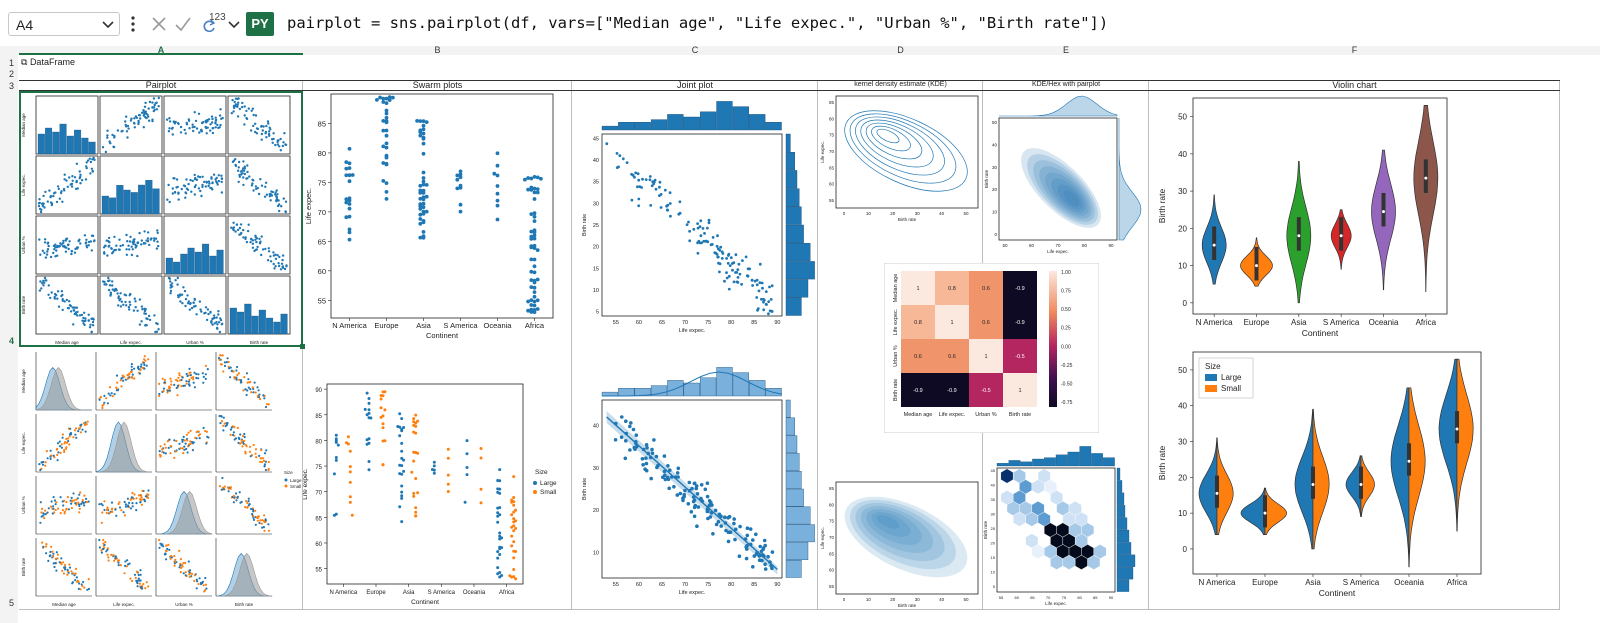  Describe the element at coordinates (900, 50) in the screenshot. I see `column-header-d: D` at that location.